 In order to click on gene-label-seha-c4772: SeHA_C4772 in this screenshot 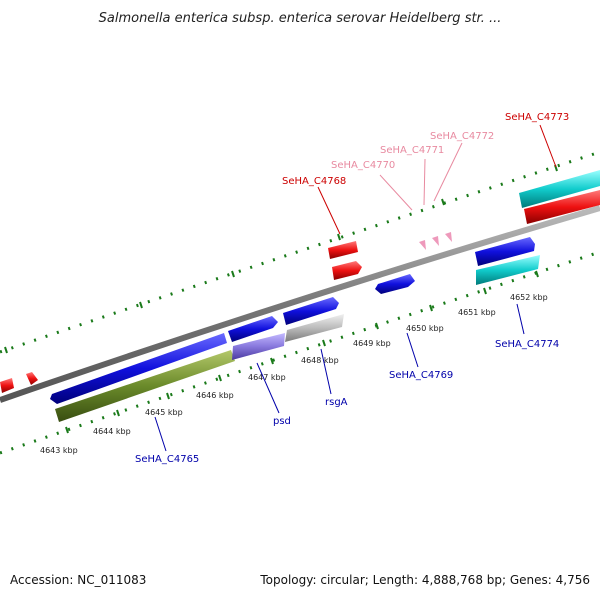, I will do `click(462, 136)`.